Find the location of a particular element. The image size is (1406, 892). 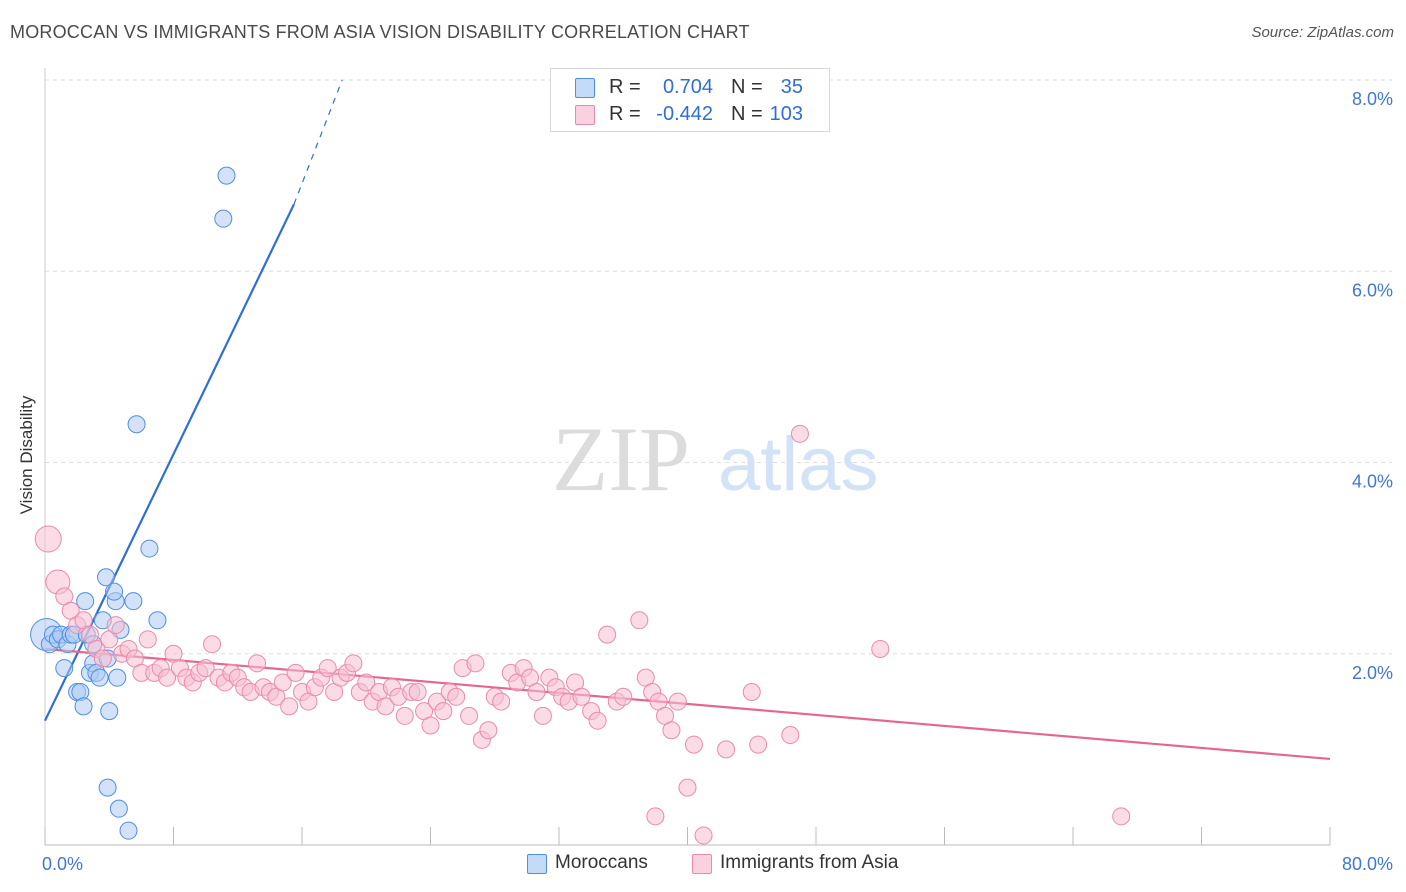

x-tick-label: 0.0% is located at coordinates (62, 864).